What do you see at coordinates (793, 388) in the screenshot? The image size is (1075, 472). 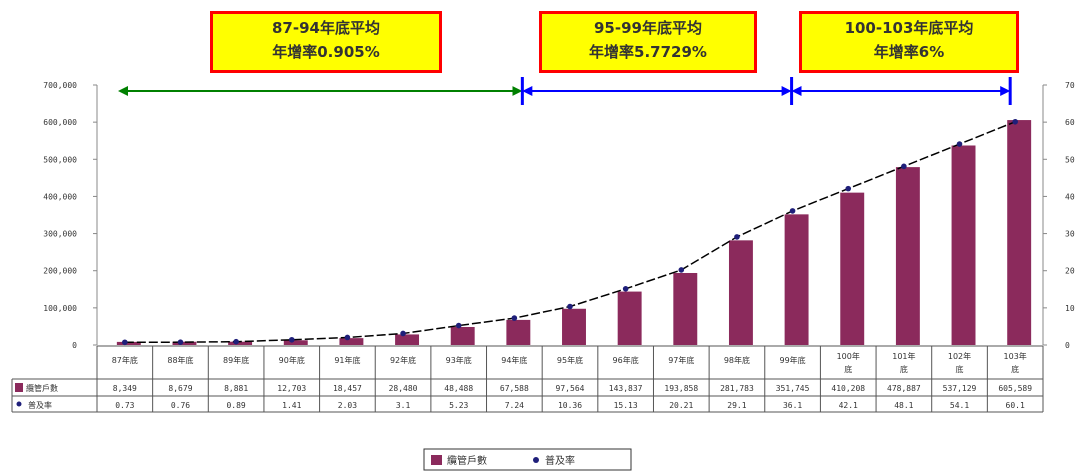 I see `bar-data-label: 351,745` at bounding box center [793, 388].